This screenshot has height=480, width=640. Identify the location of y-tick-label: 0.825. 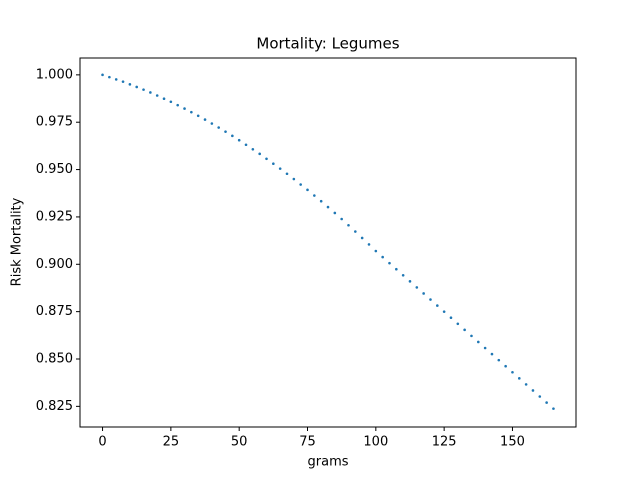
(54, 406).